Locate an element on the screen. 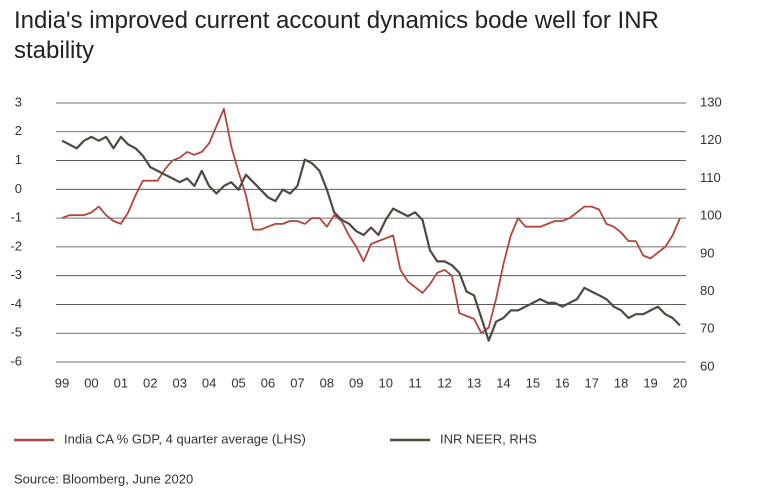 The height and width of the screenshot is (504, 765). y-tick-label: 0 is located at coordinates (18, 188).